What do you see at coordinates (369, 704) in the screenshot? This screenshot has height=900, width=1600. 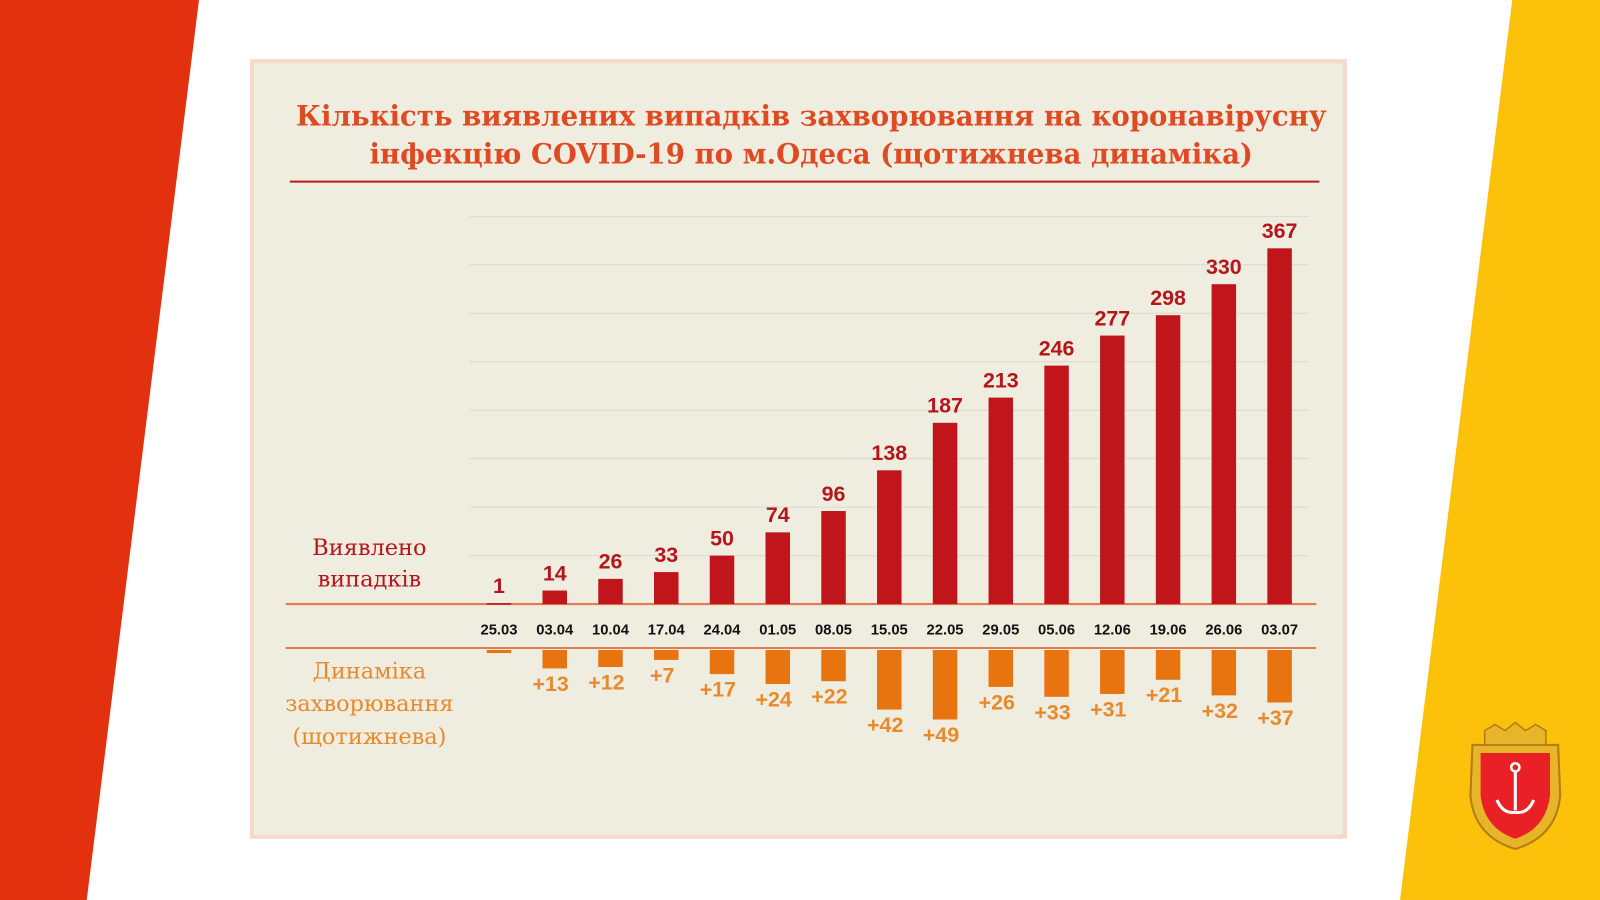 I see `series2-label-line-2: захворювання` at bounding box center [369, 704].